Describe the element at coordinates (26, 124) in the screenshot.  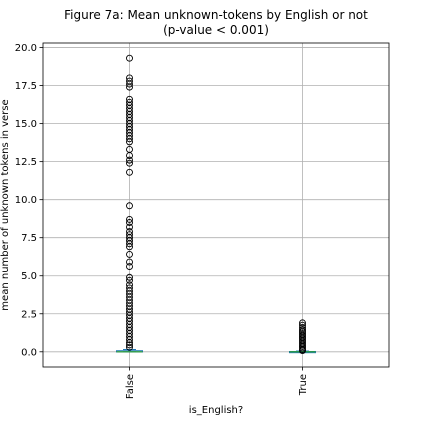
I see `y-tick-label: 15.0` at that location.